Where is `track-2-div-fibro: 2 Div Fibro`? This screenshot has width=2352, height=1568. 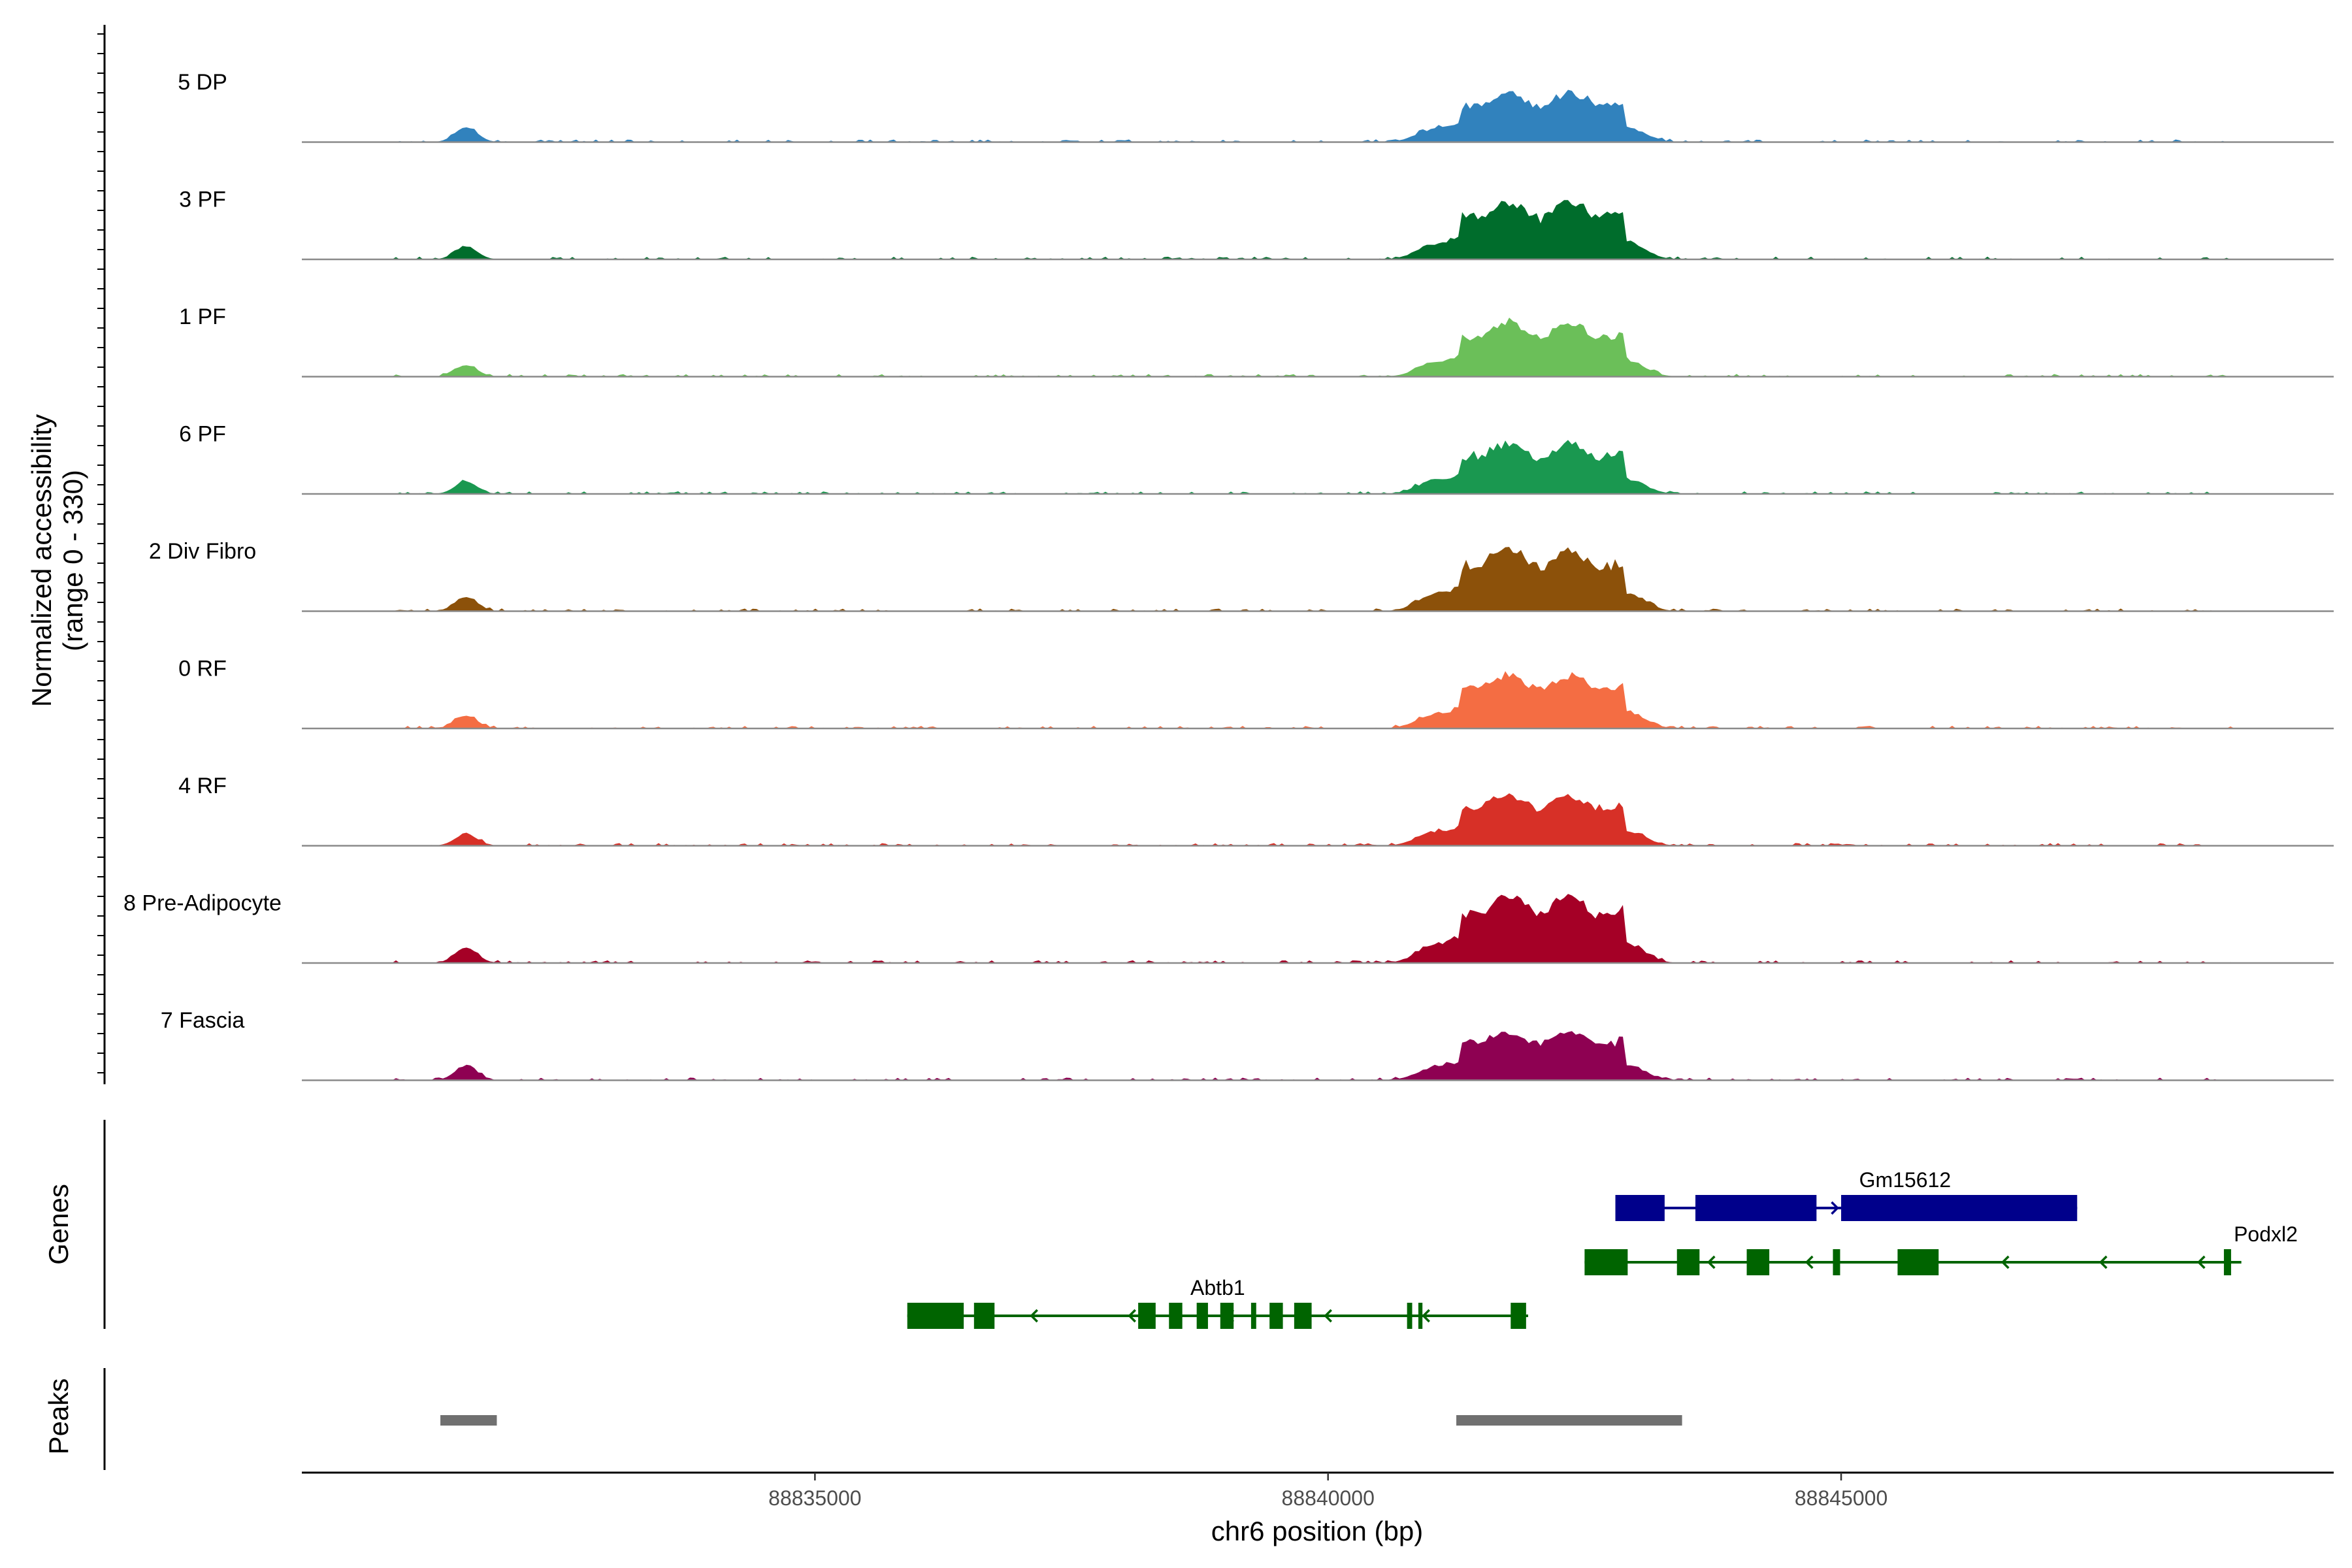
track-2-div-fibro: 2 Div Fibro is located at coordinates (1241, 575).